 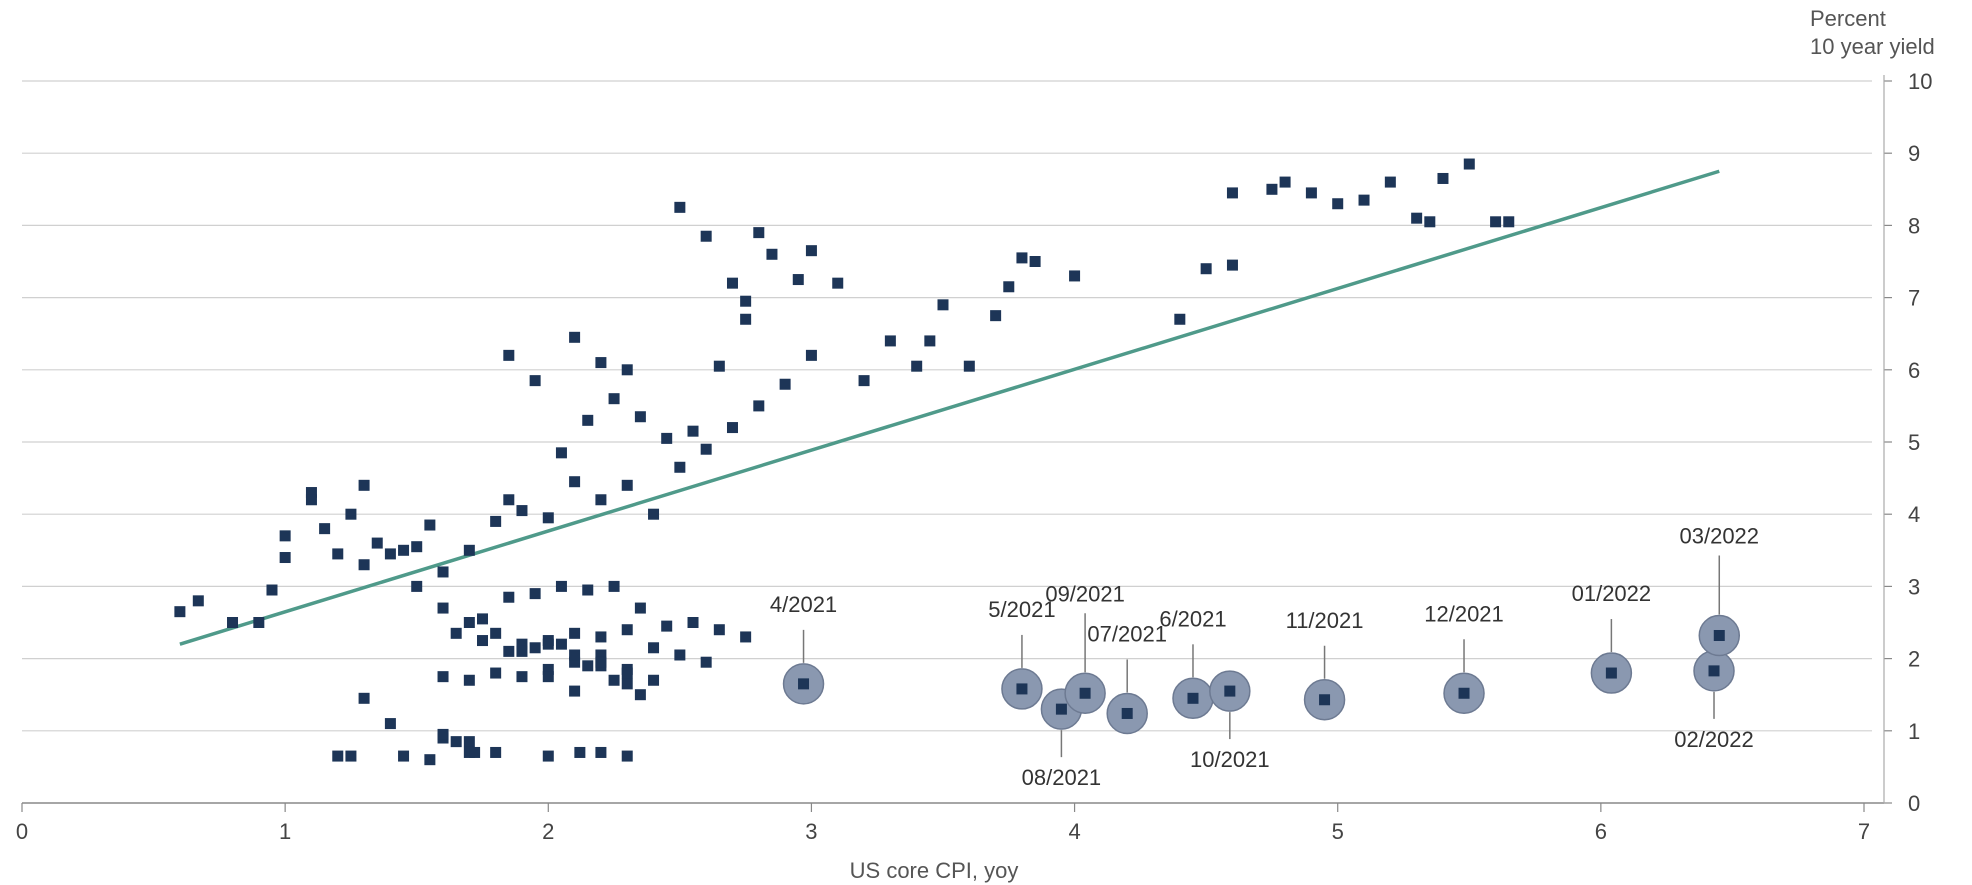 What do you see at coordinates (803, 648) in the screenshot?
I see `highlighted-point: 4/2021` at bounding box center [803, 648].